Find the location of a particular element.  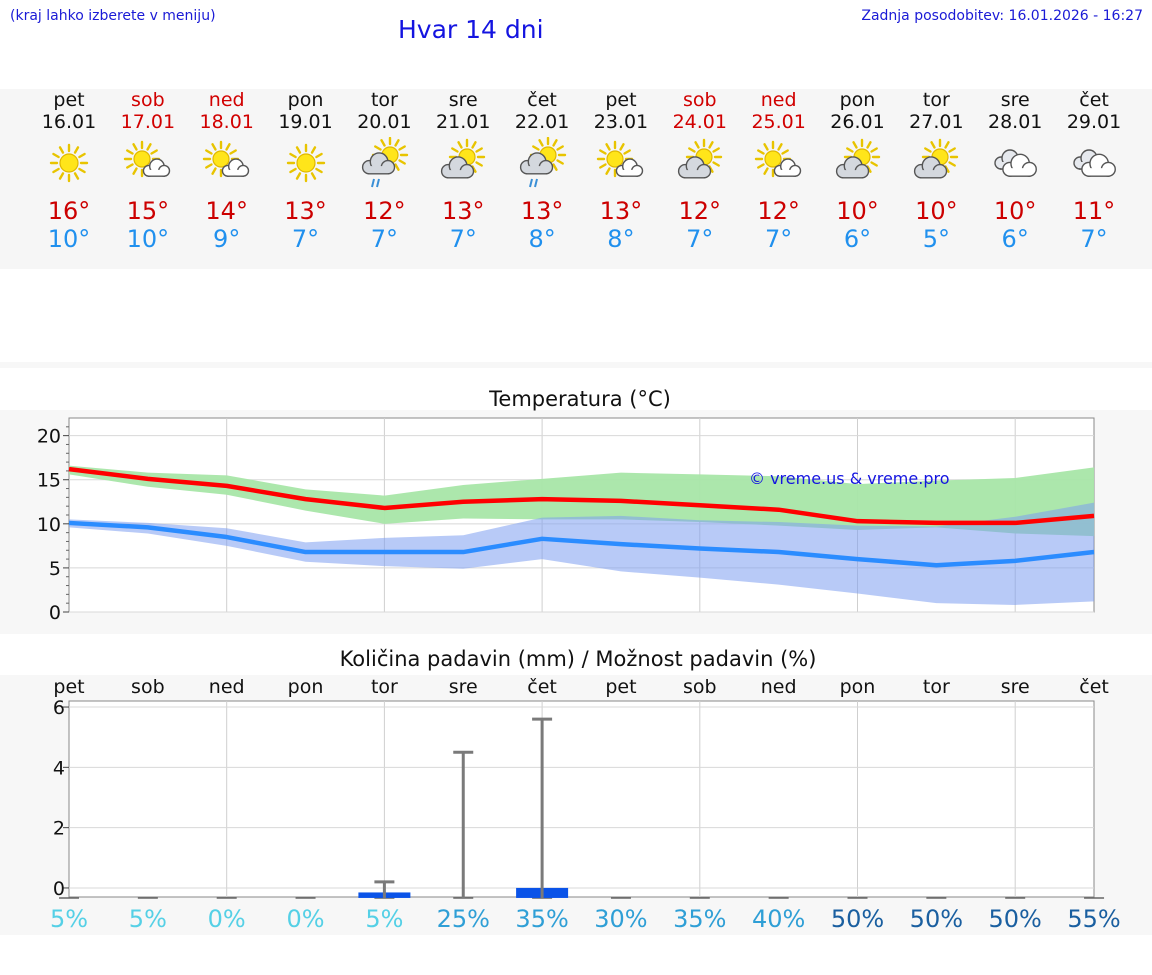

precip-probability: 0% is located at coordinates (227, 919).